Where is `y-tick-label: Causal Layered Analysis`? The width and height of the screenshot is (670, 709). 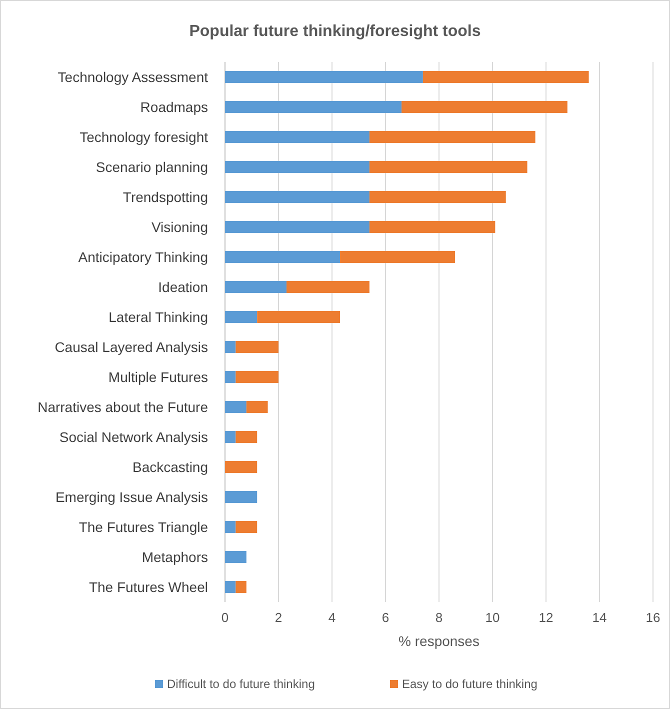
y-tick-label: Causal Layered Analysis is located at coordinates (131, 346).